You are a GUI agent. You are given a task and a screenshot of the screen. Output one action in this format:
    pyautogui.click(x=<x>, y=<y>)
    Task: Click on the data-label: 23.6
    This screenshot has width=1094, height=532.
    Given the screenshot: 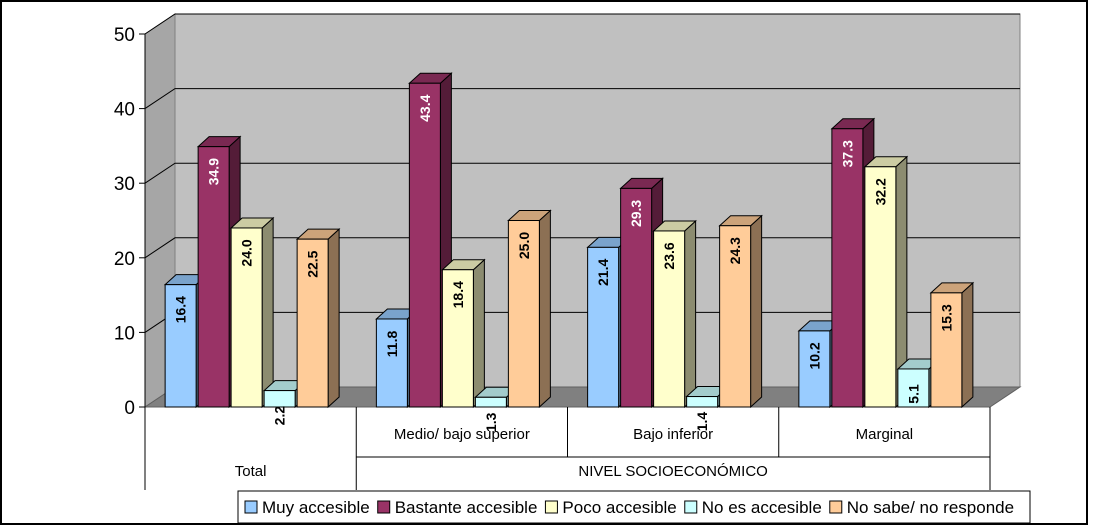 What is the action you would take?
    pyautogui.click(x=669, y=255)
    